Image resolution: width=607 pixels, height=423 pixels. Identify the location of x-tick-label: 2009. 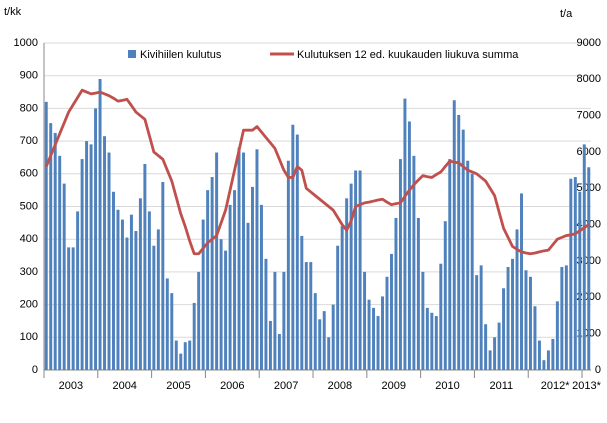
(393, 386).